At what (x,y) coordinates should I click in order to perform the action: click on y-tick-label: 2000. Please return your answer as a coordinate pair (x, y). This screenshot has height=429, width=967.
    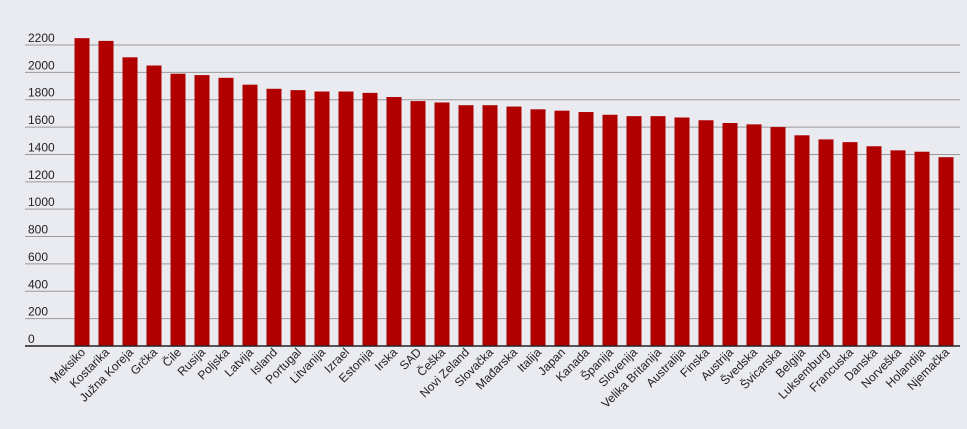
    Looking at the image, I should click on (41, 65).